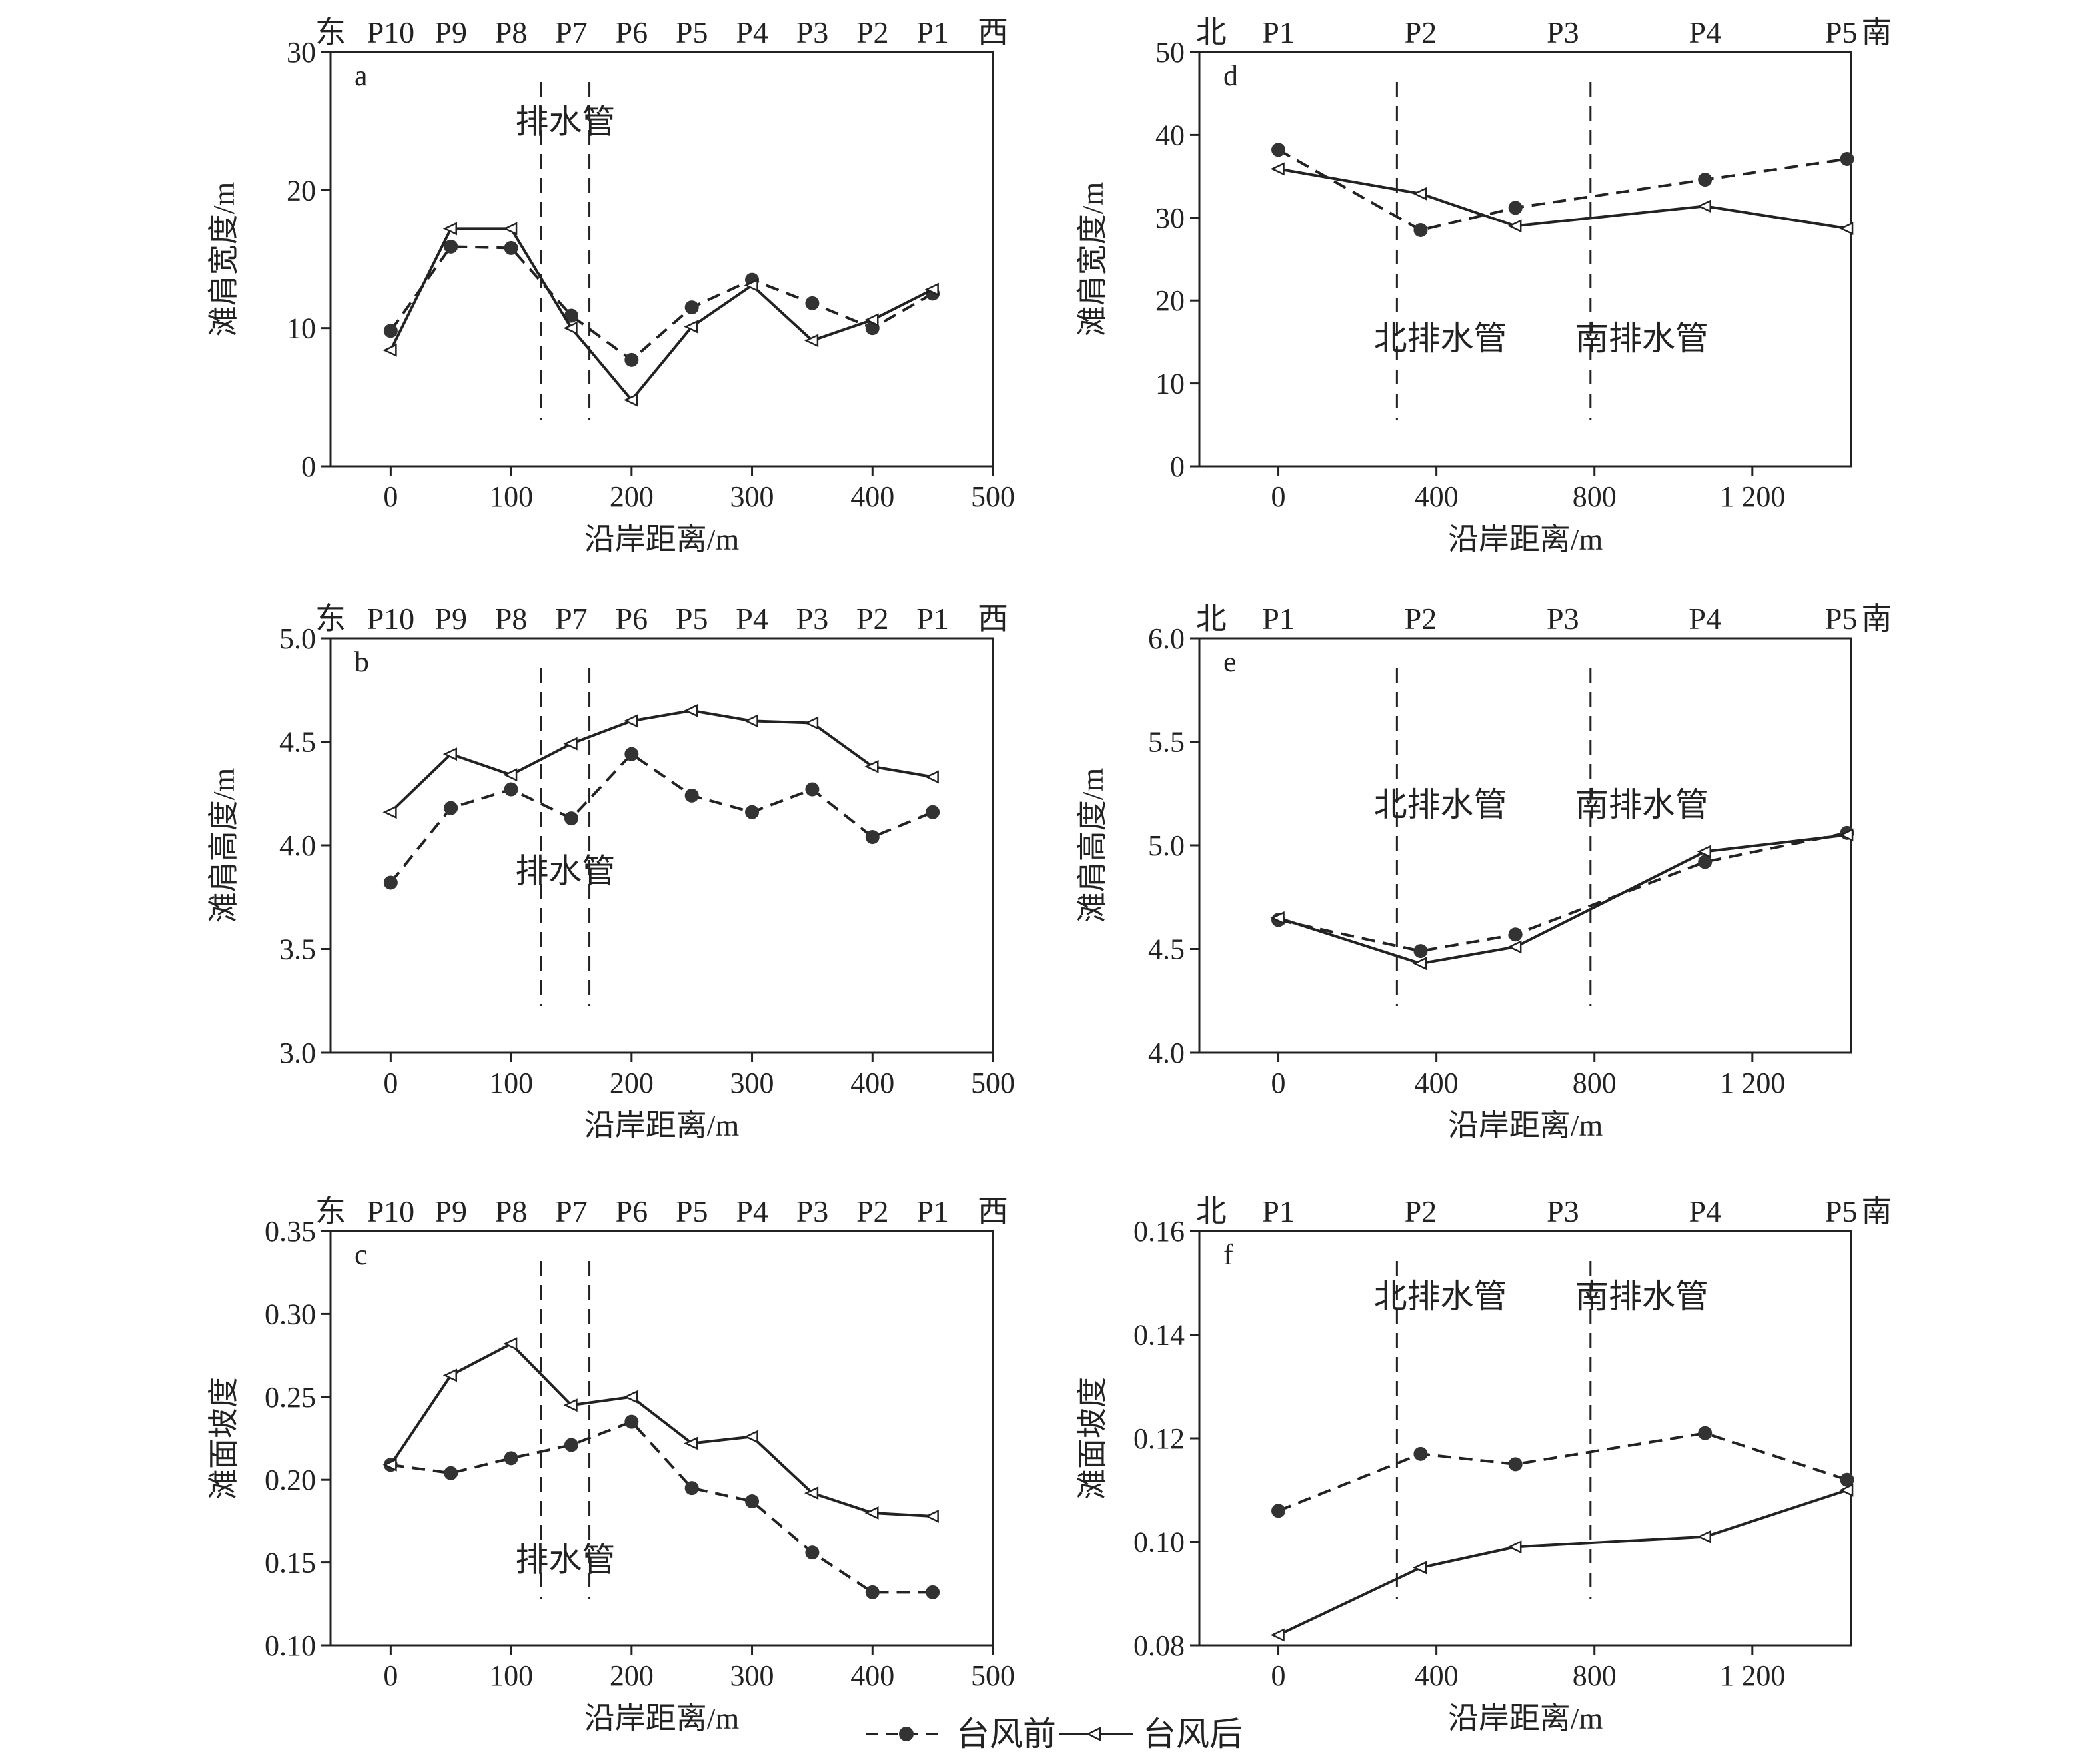 This screenshot has height=1764, width=2099. What do you see at coordinates (297, 742) in the screenshot?
I see `y-tick-label: 4.5` at bounding box center [297, 742].